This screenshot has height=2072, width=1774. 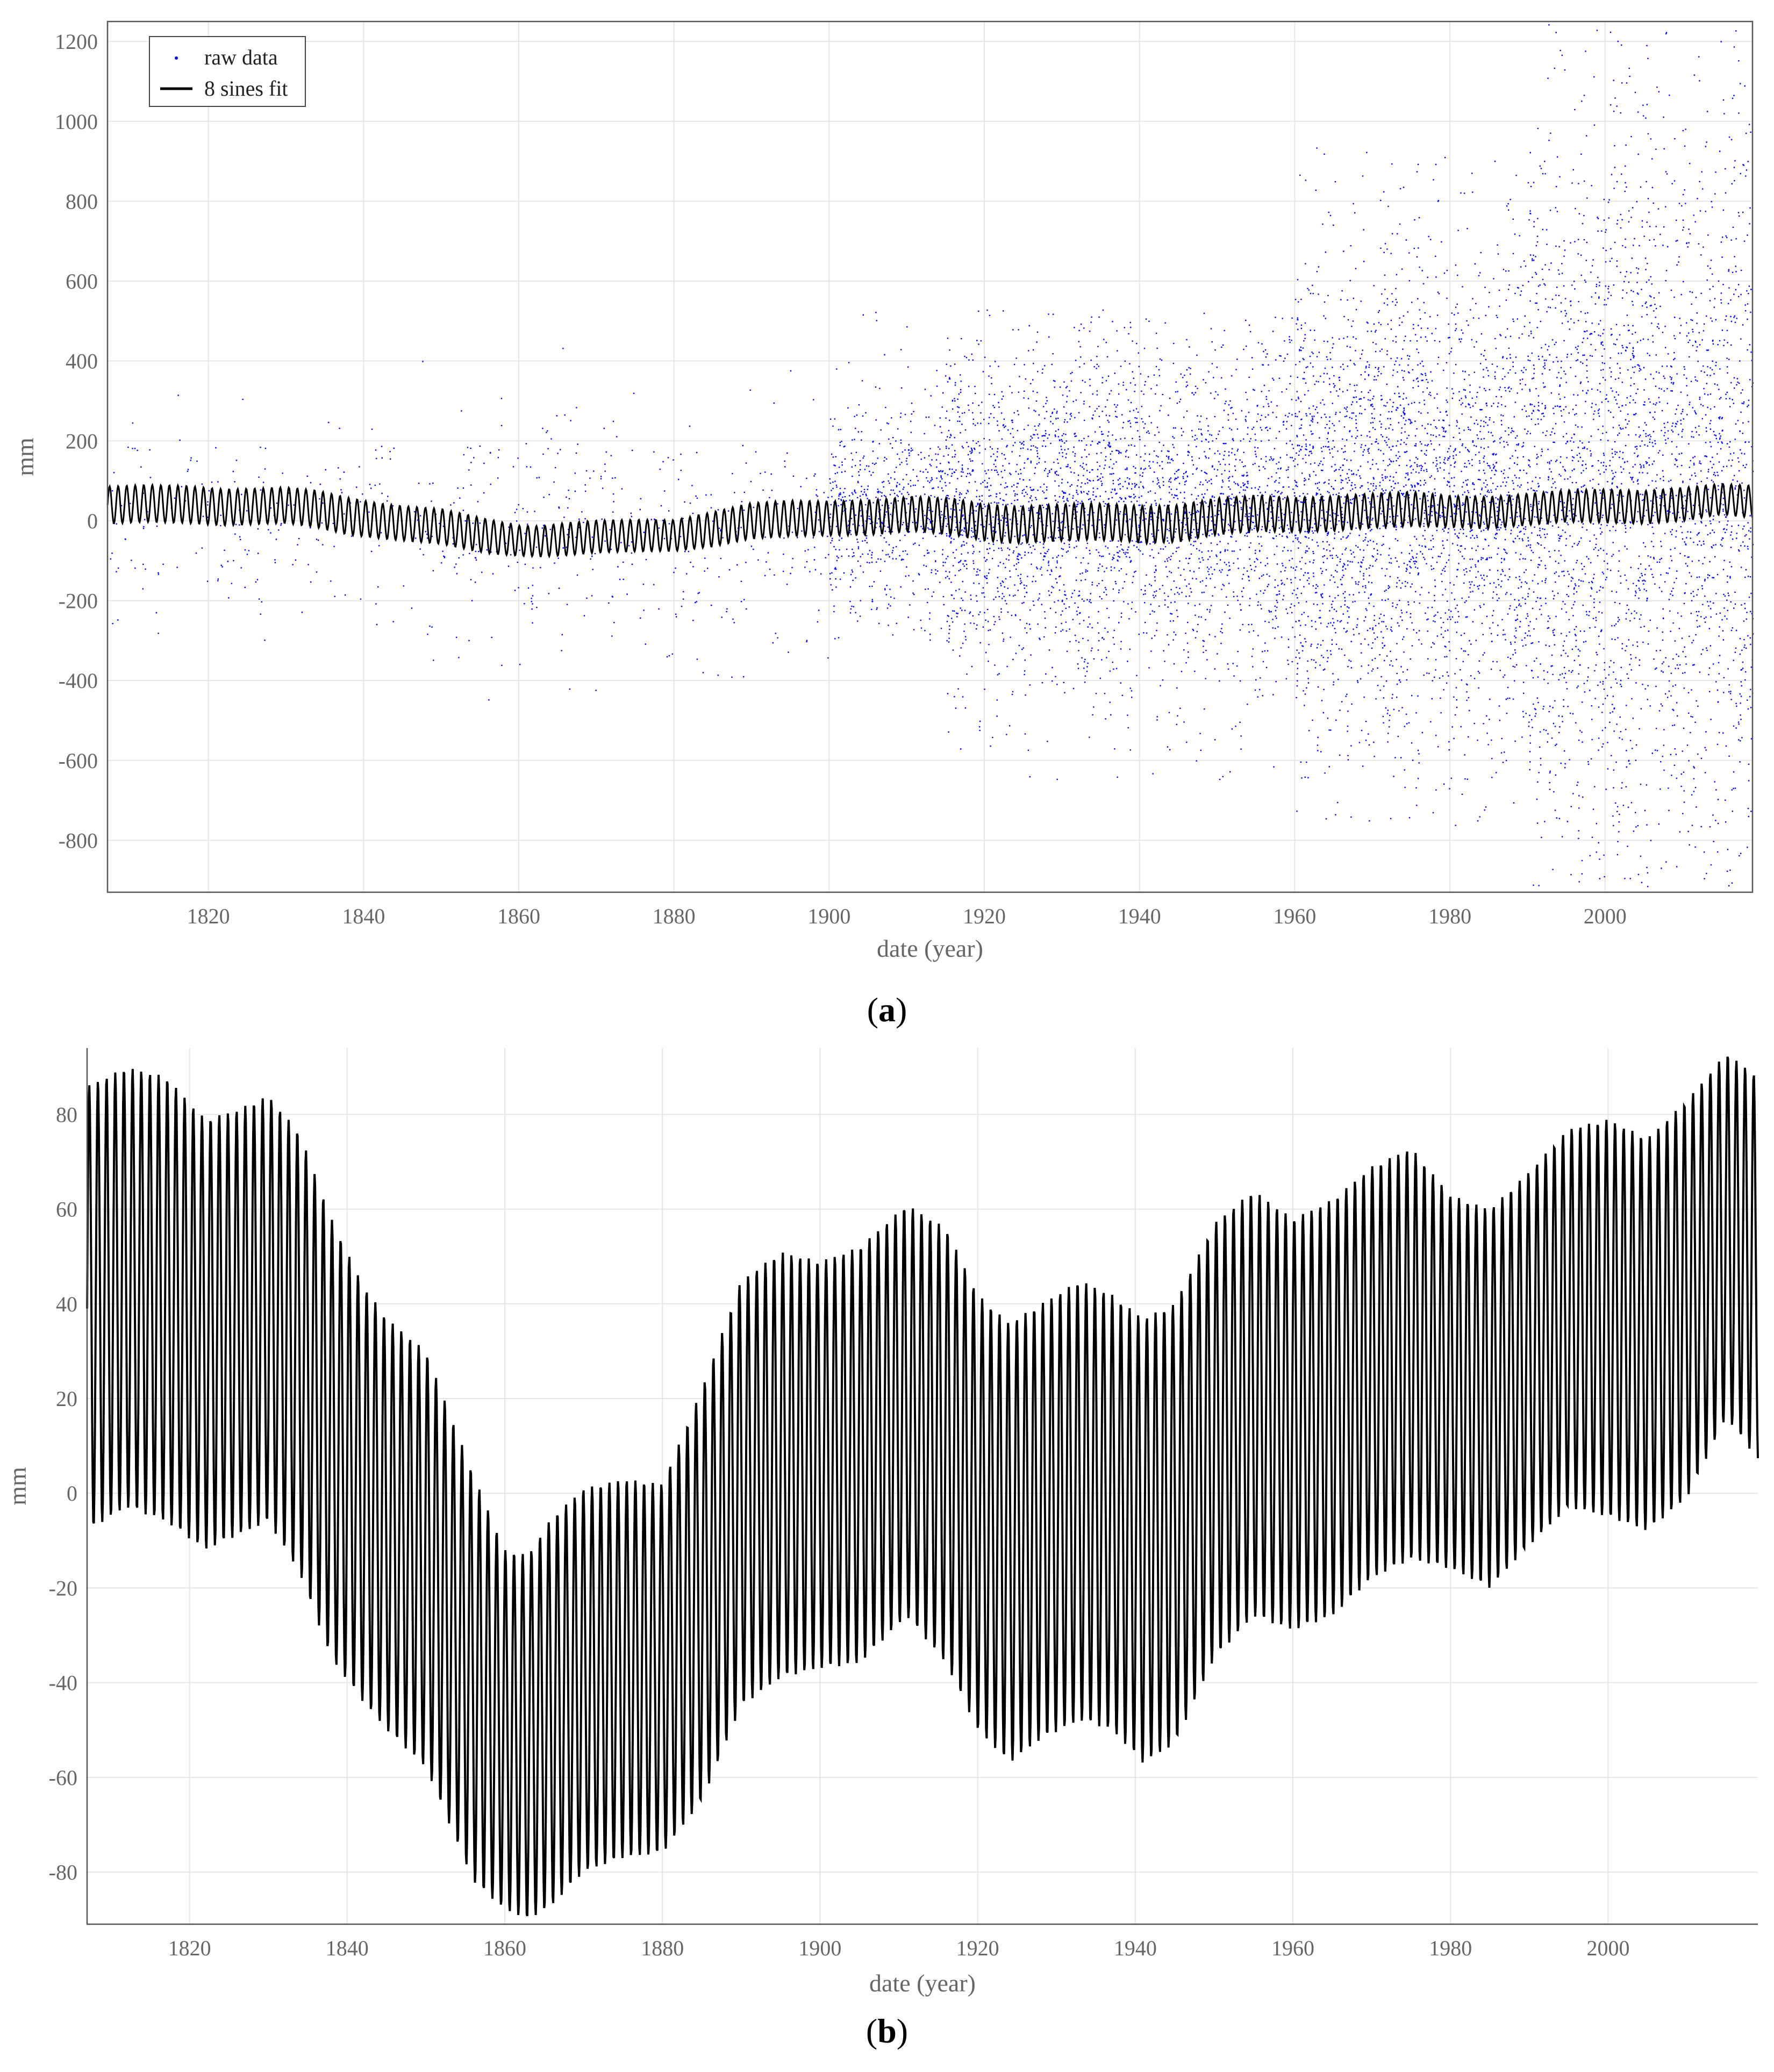 I want to click on y-tick-label: 600, so click(x=82, y=281).